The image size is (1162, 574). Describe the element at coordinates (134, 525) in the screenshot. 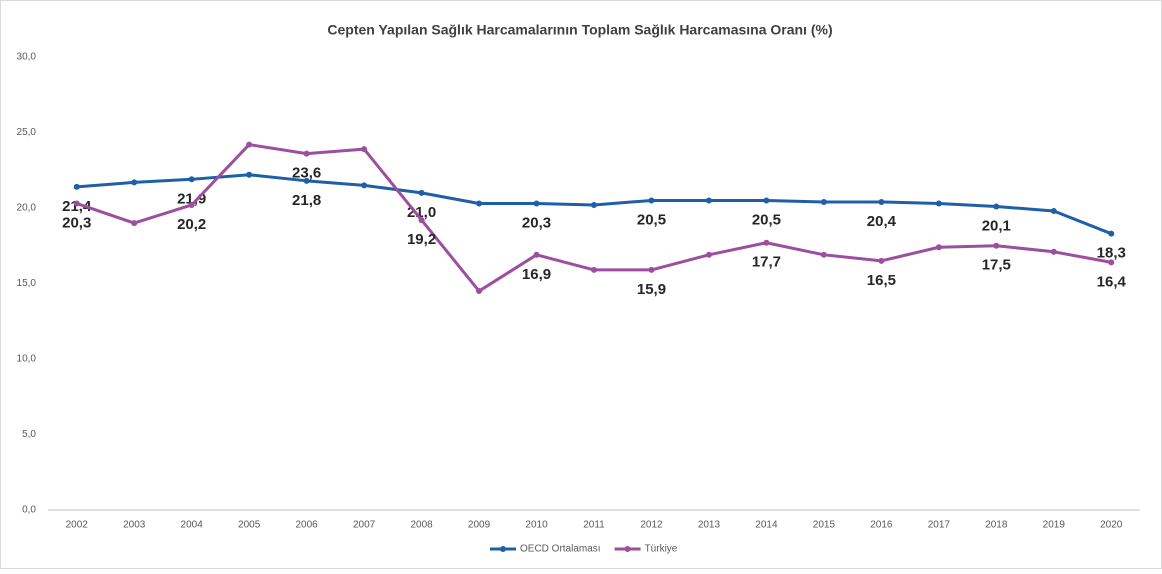

I see `x-tick-label: 2003` at that location.